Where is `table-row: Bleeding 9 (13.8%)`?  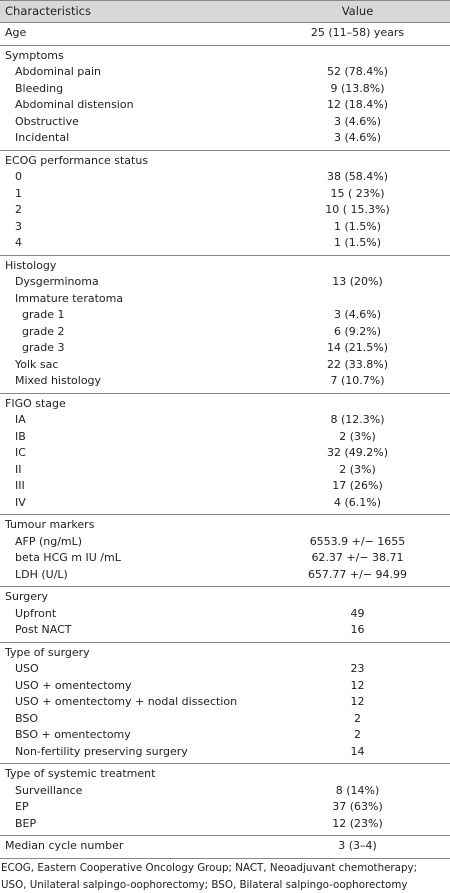 table-row: Bleeding 9 (13.8%) is located at coordinates (225, 89).